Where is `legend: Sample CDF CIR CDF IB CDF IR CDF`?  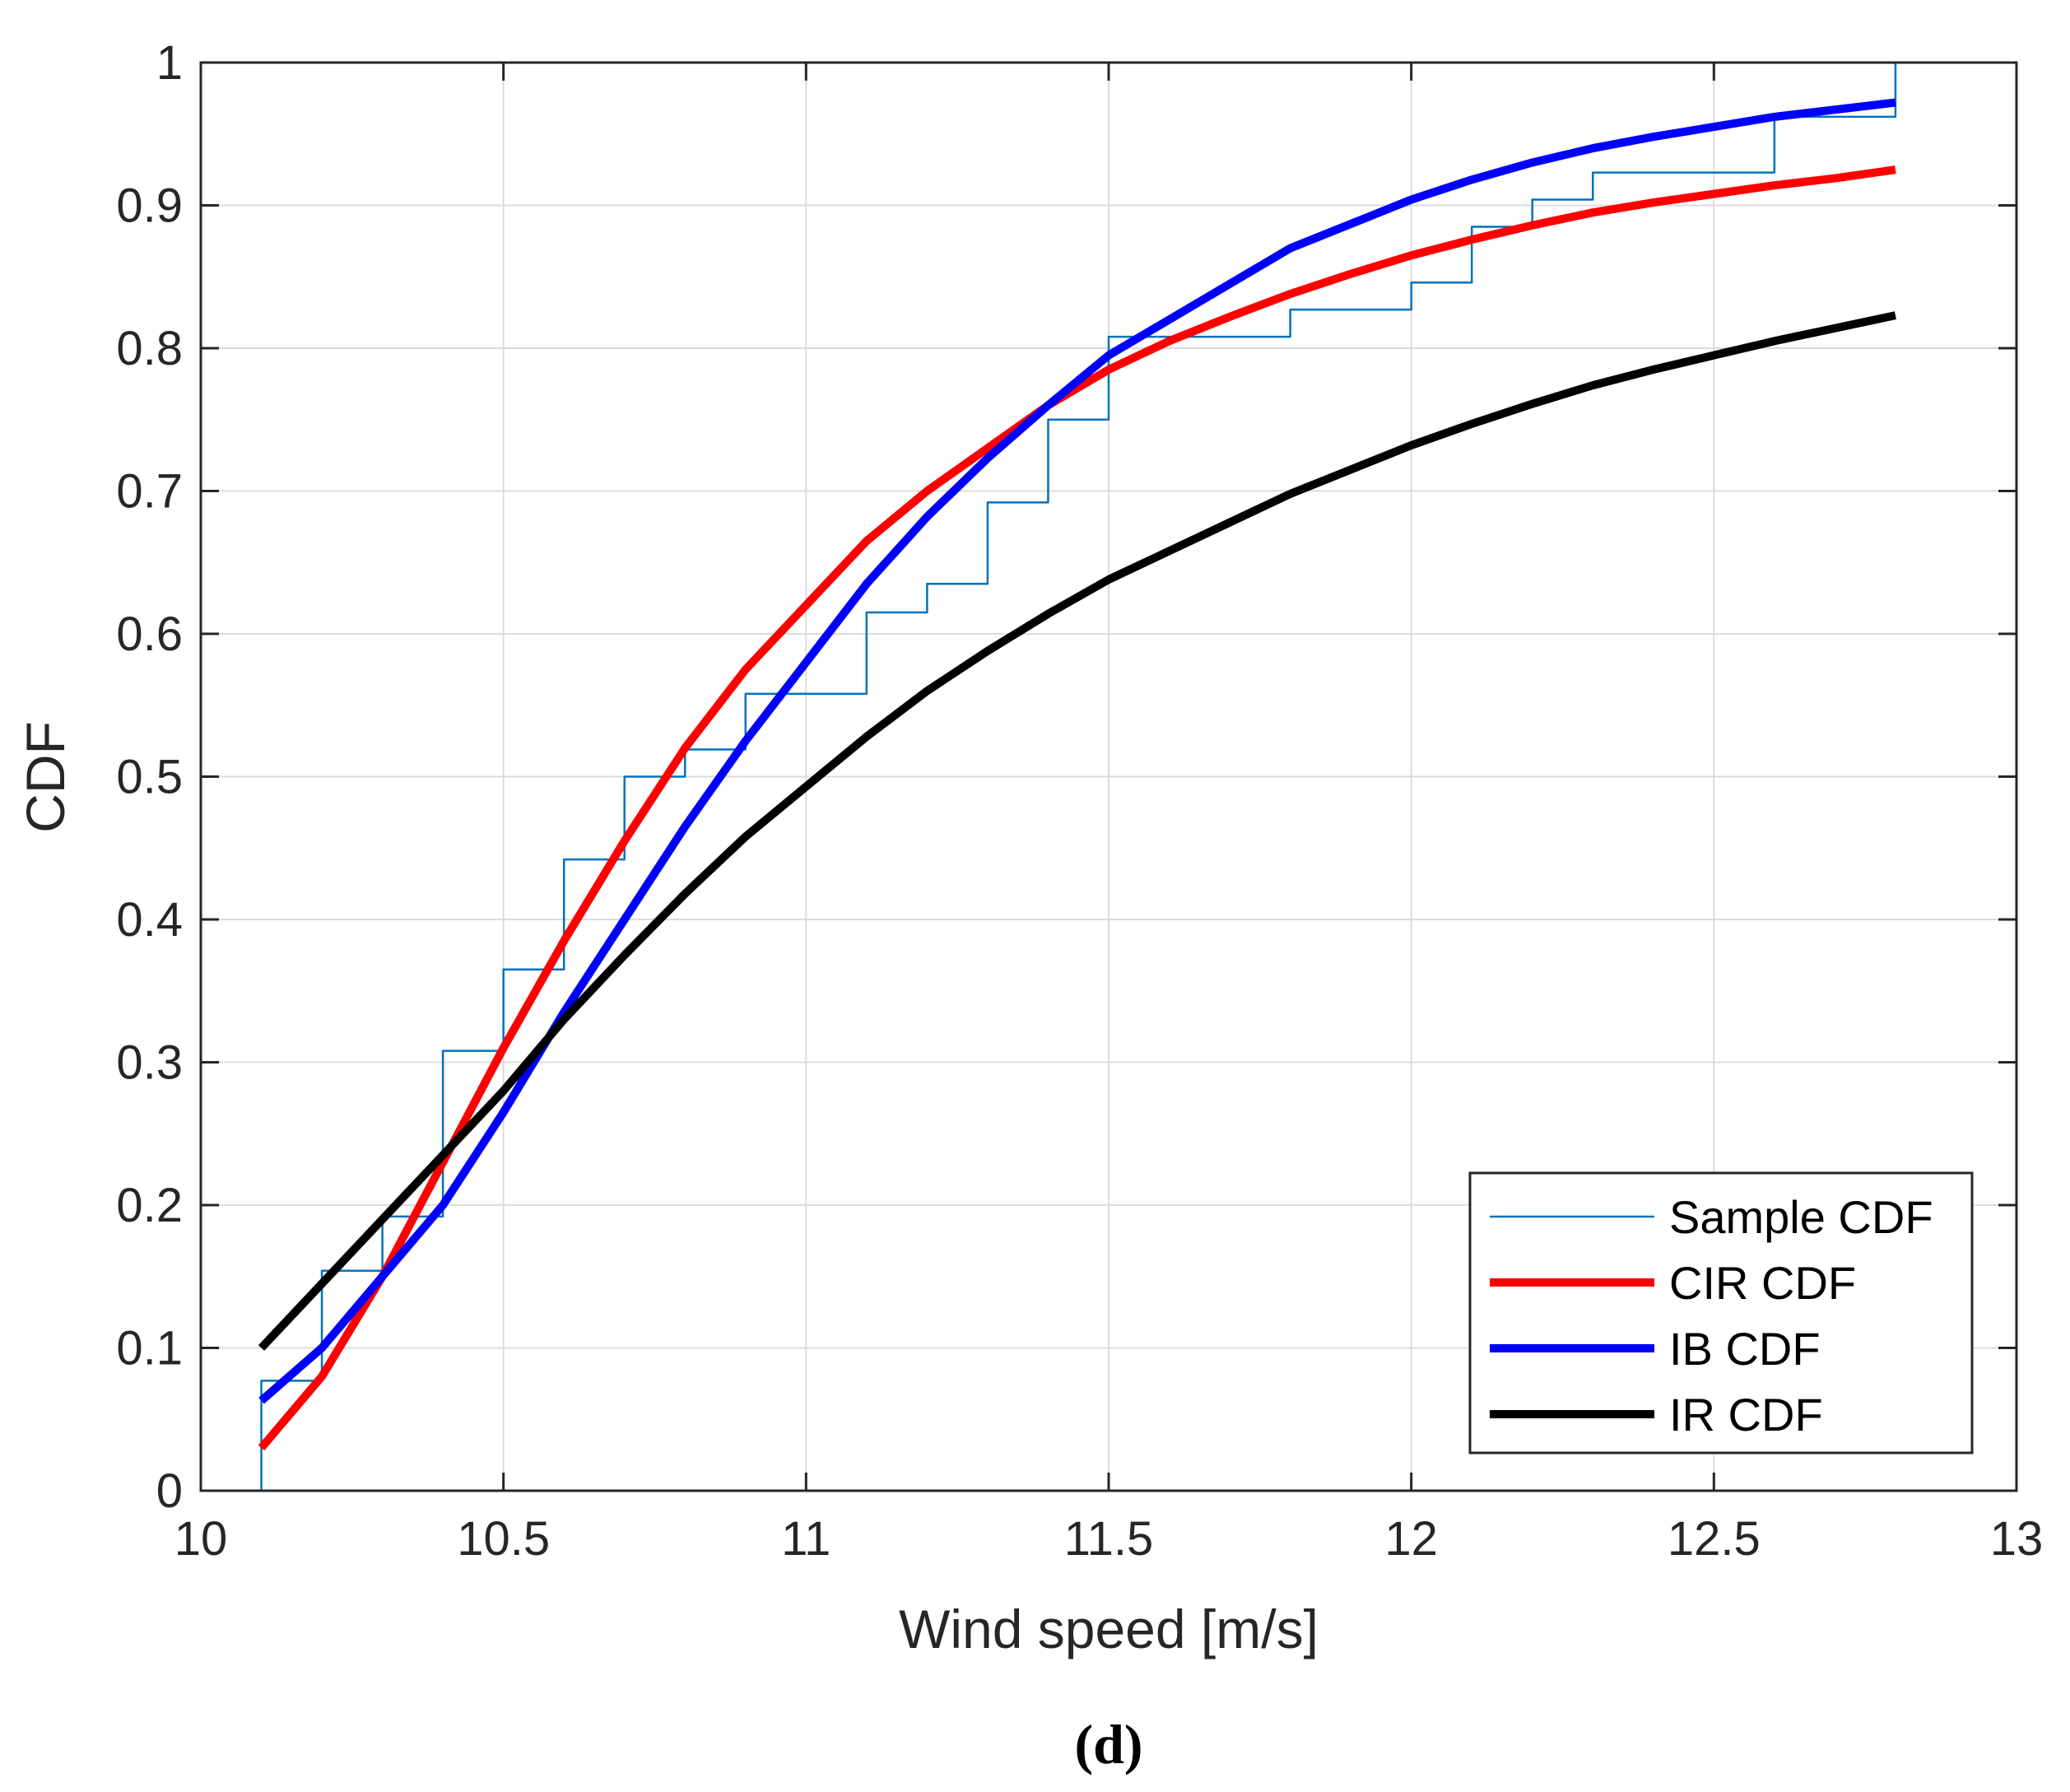 legend: Sample CDF CIR CDF IB CDF IR CDF is located at coordinates (1721, 1313).